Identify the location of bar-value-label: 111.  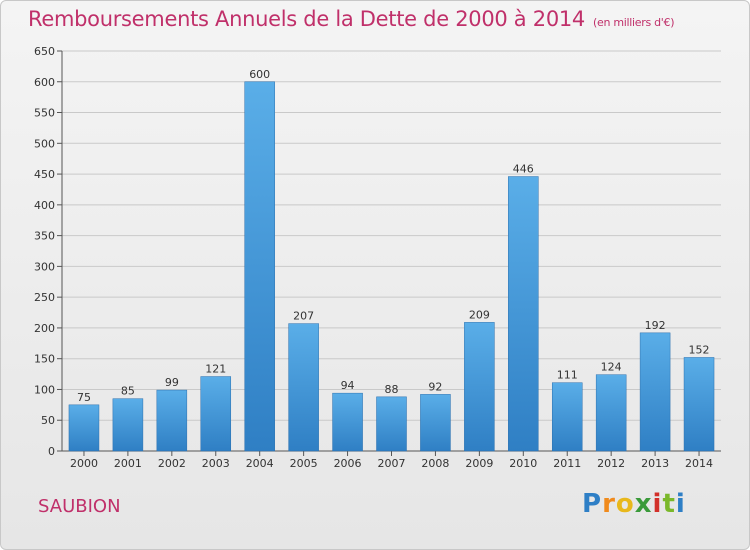
(567, 375).